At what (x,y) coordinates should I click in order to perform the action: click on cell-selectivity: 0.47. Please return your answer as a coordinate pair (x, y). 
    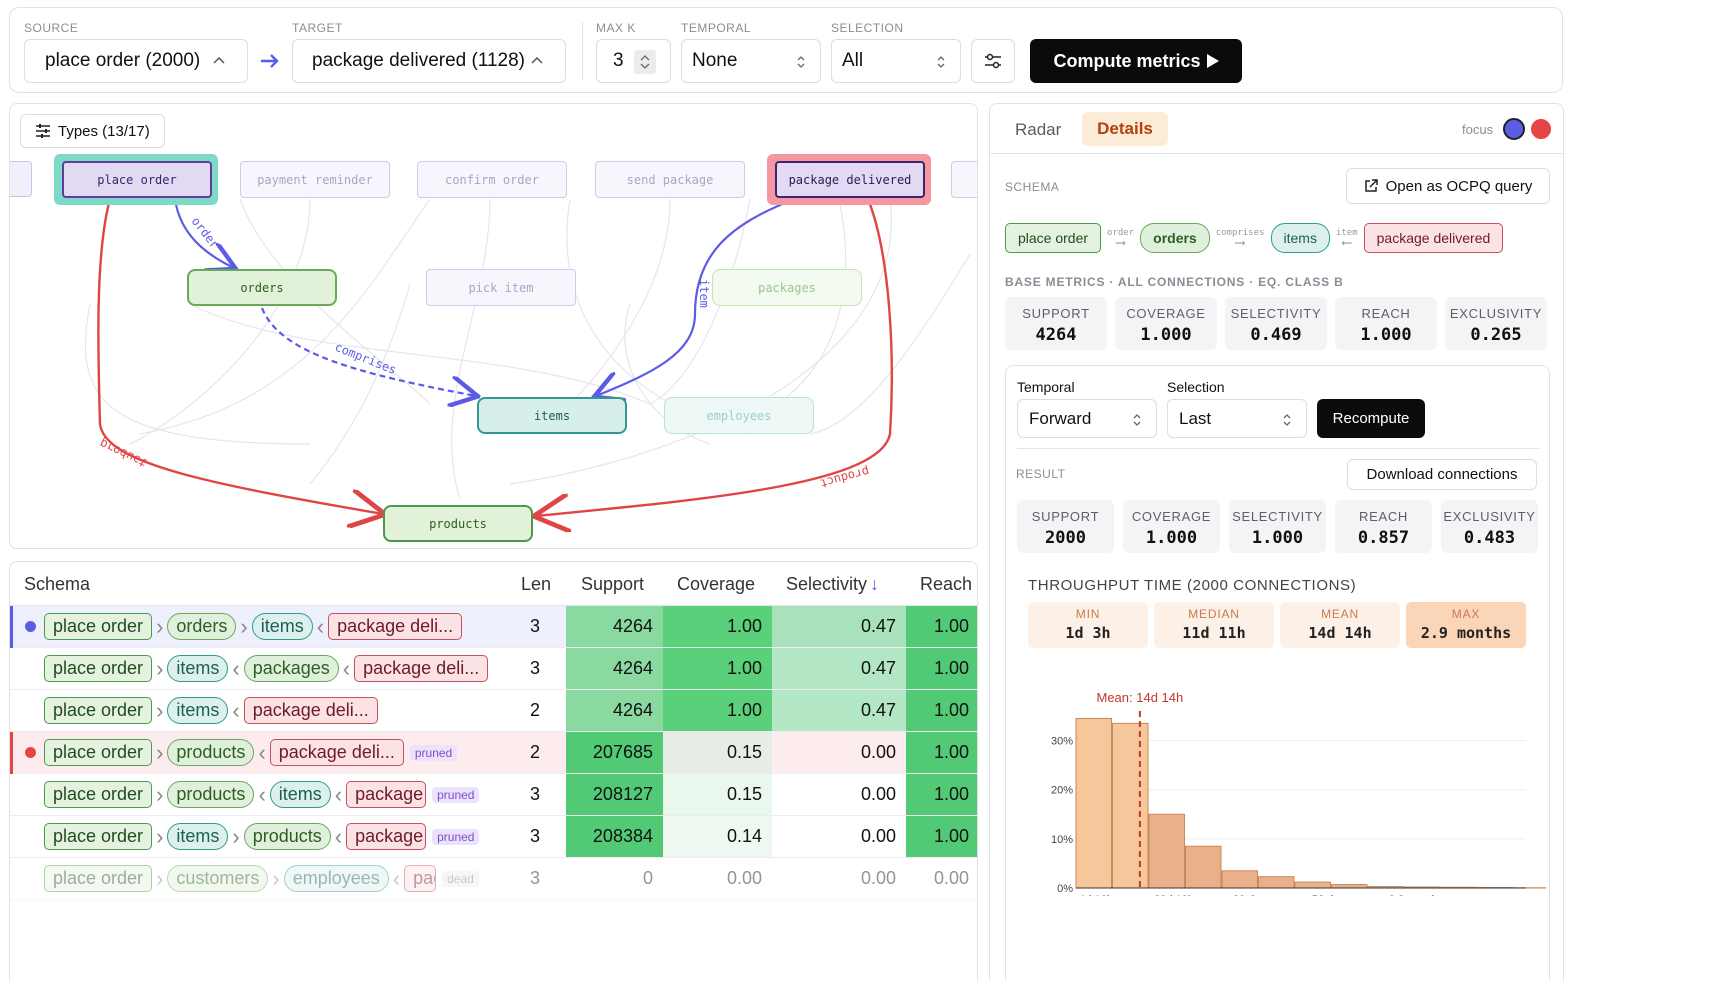
    Looking at the image, I should click on (839, 668).